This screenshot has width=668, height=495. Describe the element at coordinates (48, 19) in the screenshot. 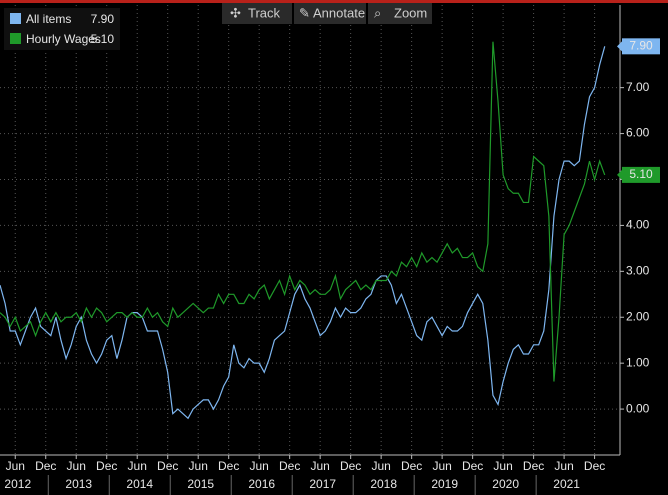

I see `legend-label: All items` at that location.